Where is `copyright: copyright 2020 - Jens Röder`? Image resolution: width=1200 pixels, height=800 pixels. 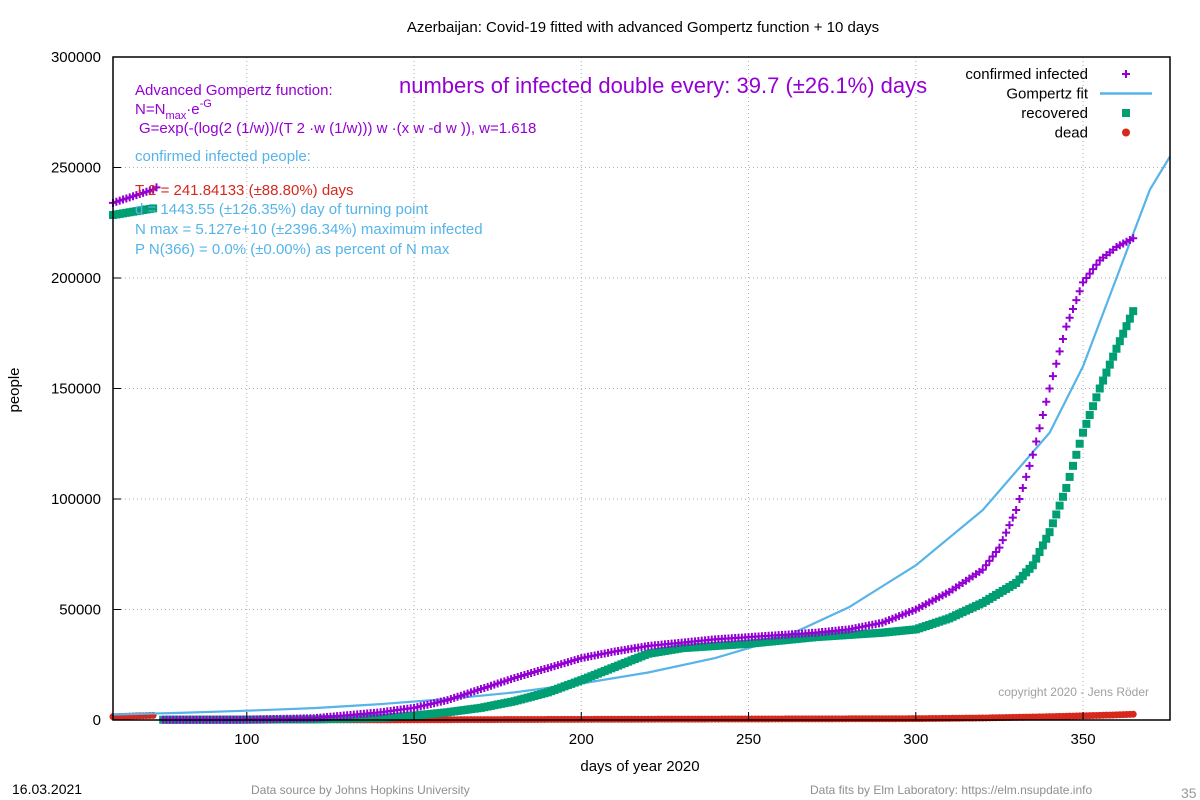 copyright: copyright 2020 - Jens Röder is located at coordinates (1073, 692).